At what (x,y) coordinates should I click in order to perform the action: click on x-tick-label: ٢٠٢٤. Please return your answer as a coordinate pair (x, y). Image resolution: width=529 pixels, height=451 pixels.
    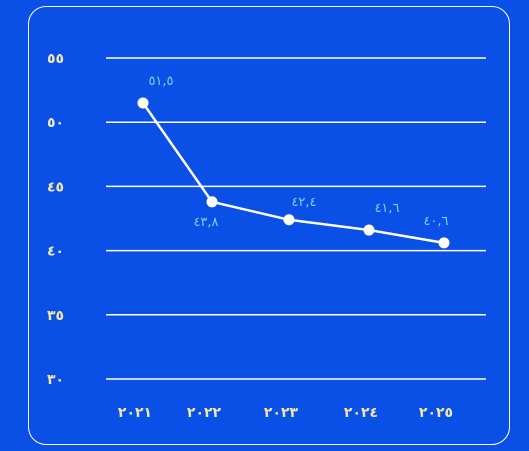
    Looking at the image, I should click on (361, 413).